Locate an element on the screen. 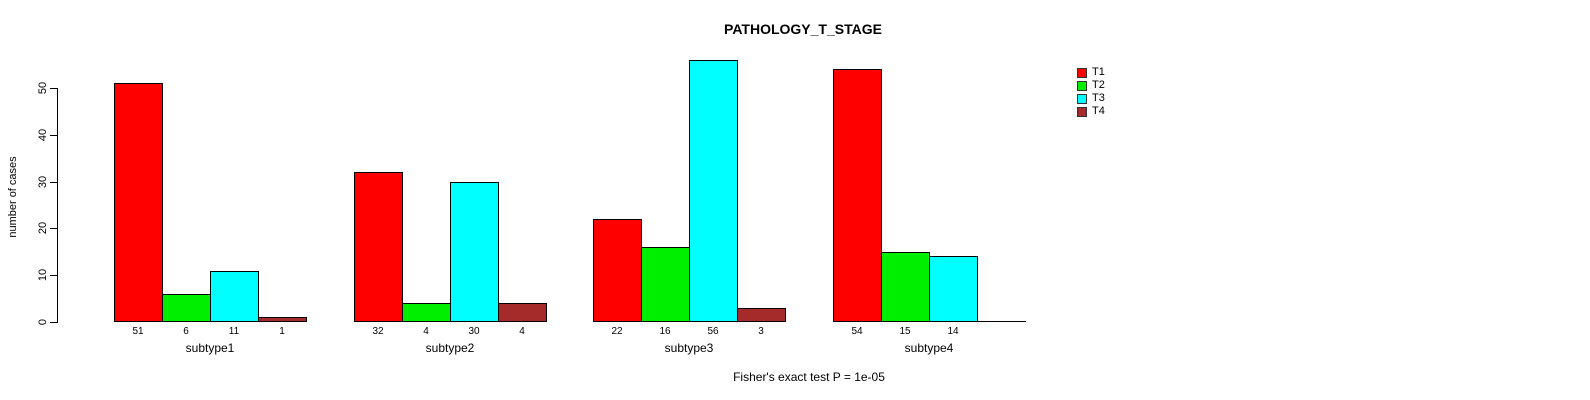 The height and width of the screenshot is (400, 1590). bar-value-T2-subtype1: 6 is located at coordinates (186, 331).